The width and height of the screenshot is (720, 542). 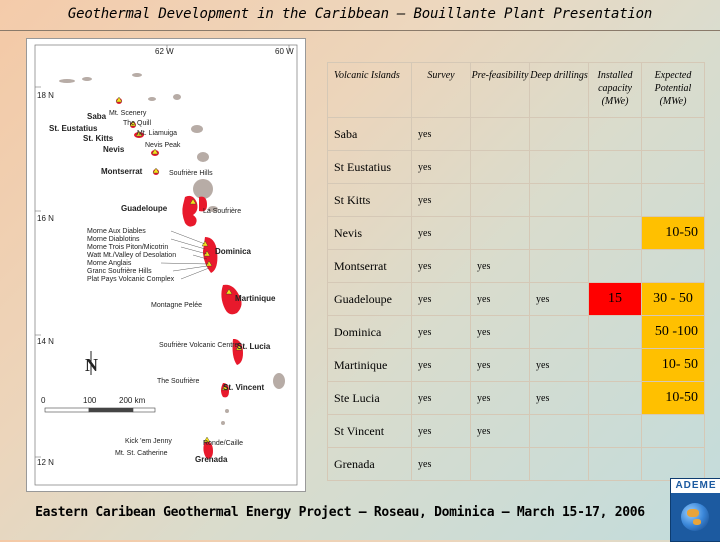 I want to click on table-row: Saba yes, so click(x=516, y=134).